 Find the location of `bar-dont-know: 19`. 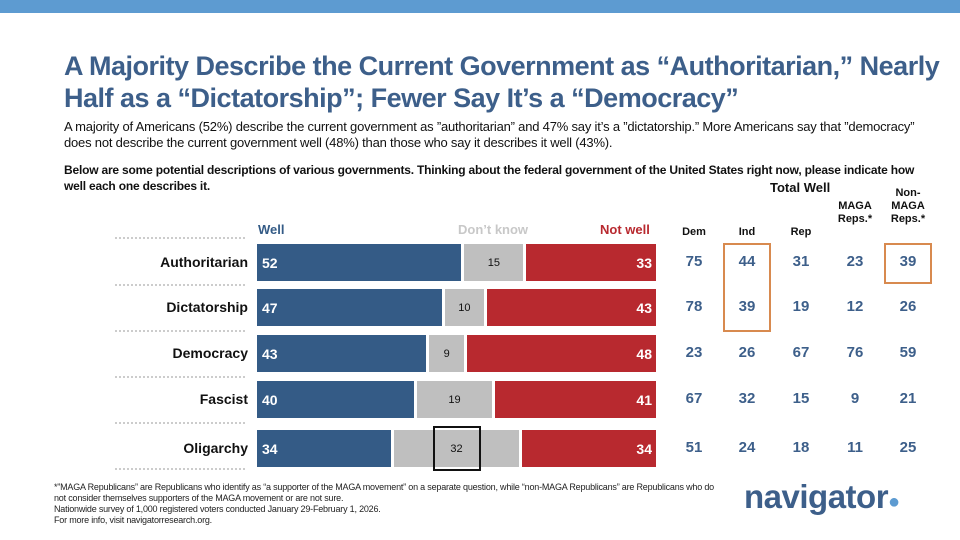

bar-dont-know: 19 is located at coordinates (454, 399).